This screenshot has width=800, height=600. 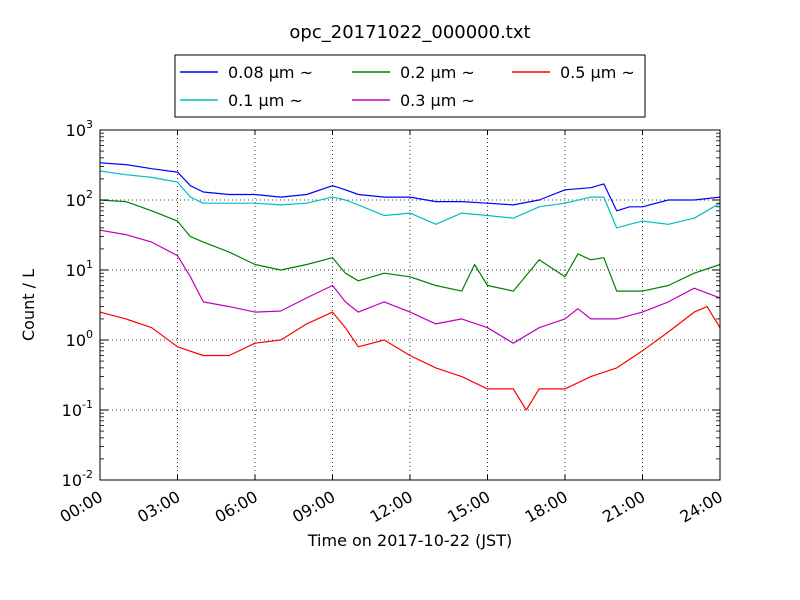 I want to click on y-tick-label: 10⁰, so click(x=79, y=339).